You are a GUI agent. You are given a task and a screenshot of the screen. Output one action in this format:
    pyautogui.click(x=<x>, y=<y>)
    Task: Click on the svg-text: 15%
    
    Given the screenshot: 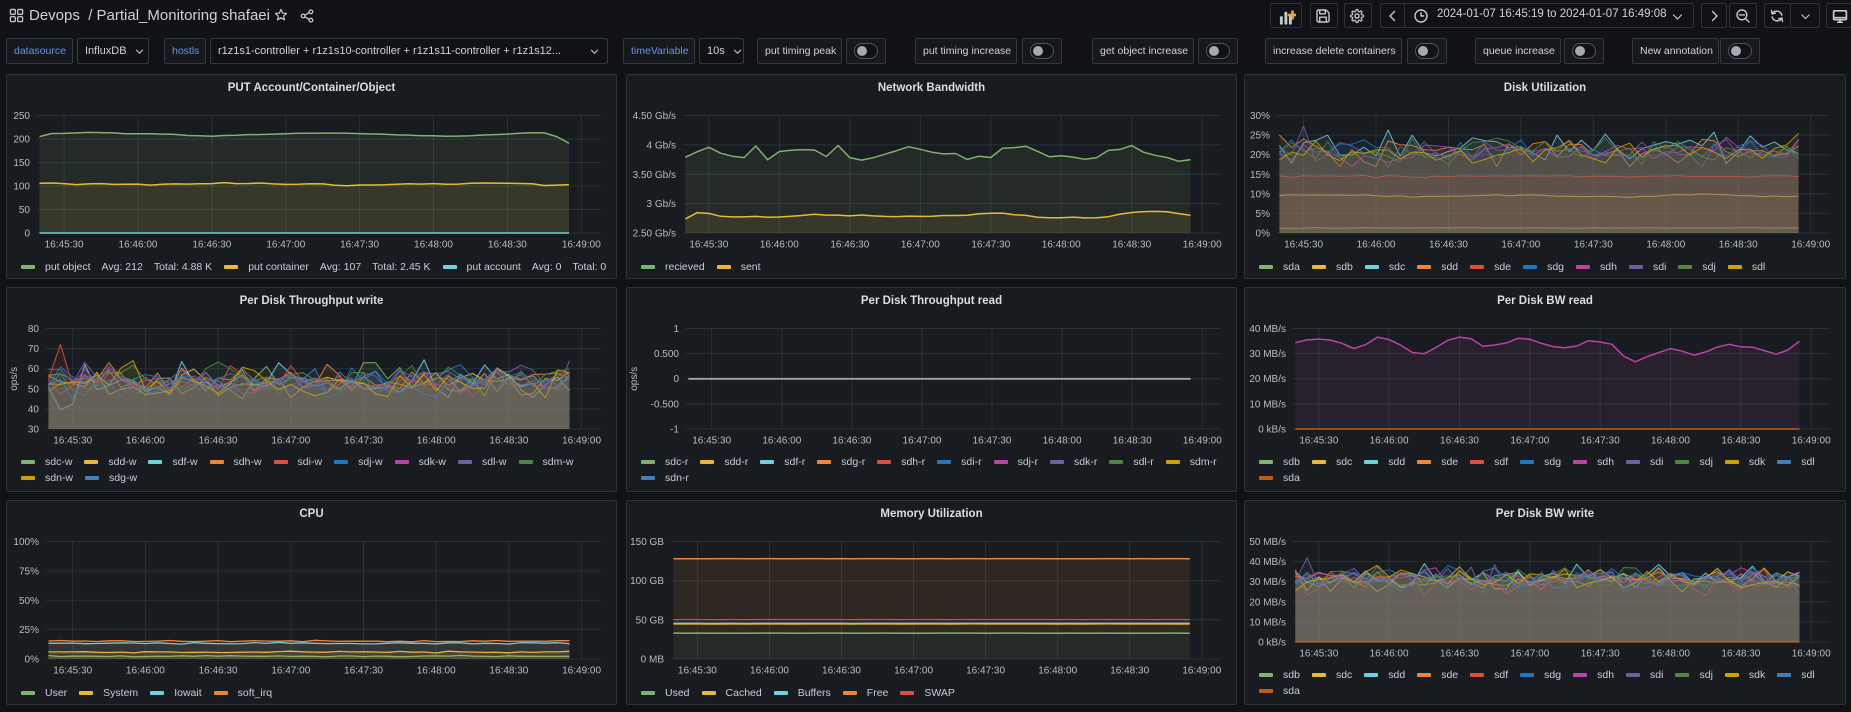 What is the action you would take?
    pyautogui.click(x=1260, y=175)
    